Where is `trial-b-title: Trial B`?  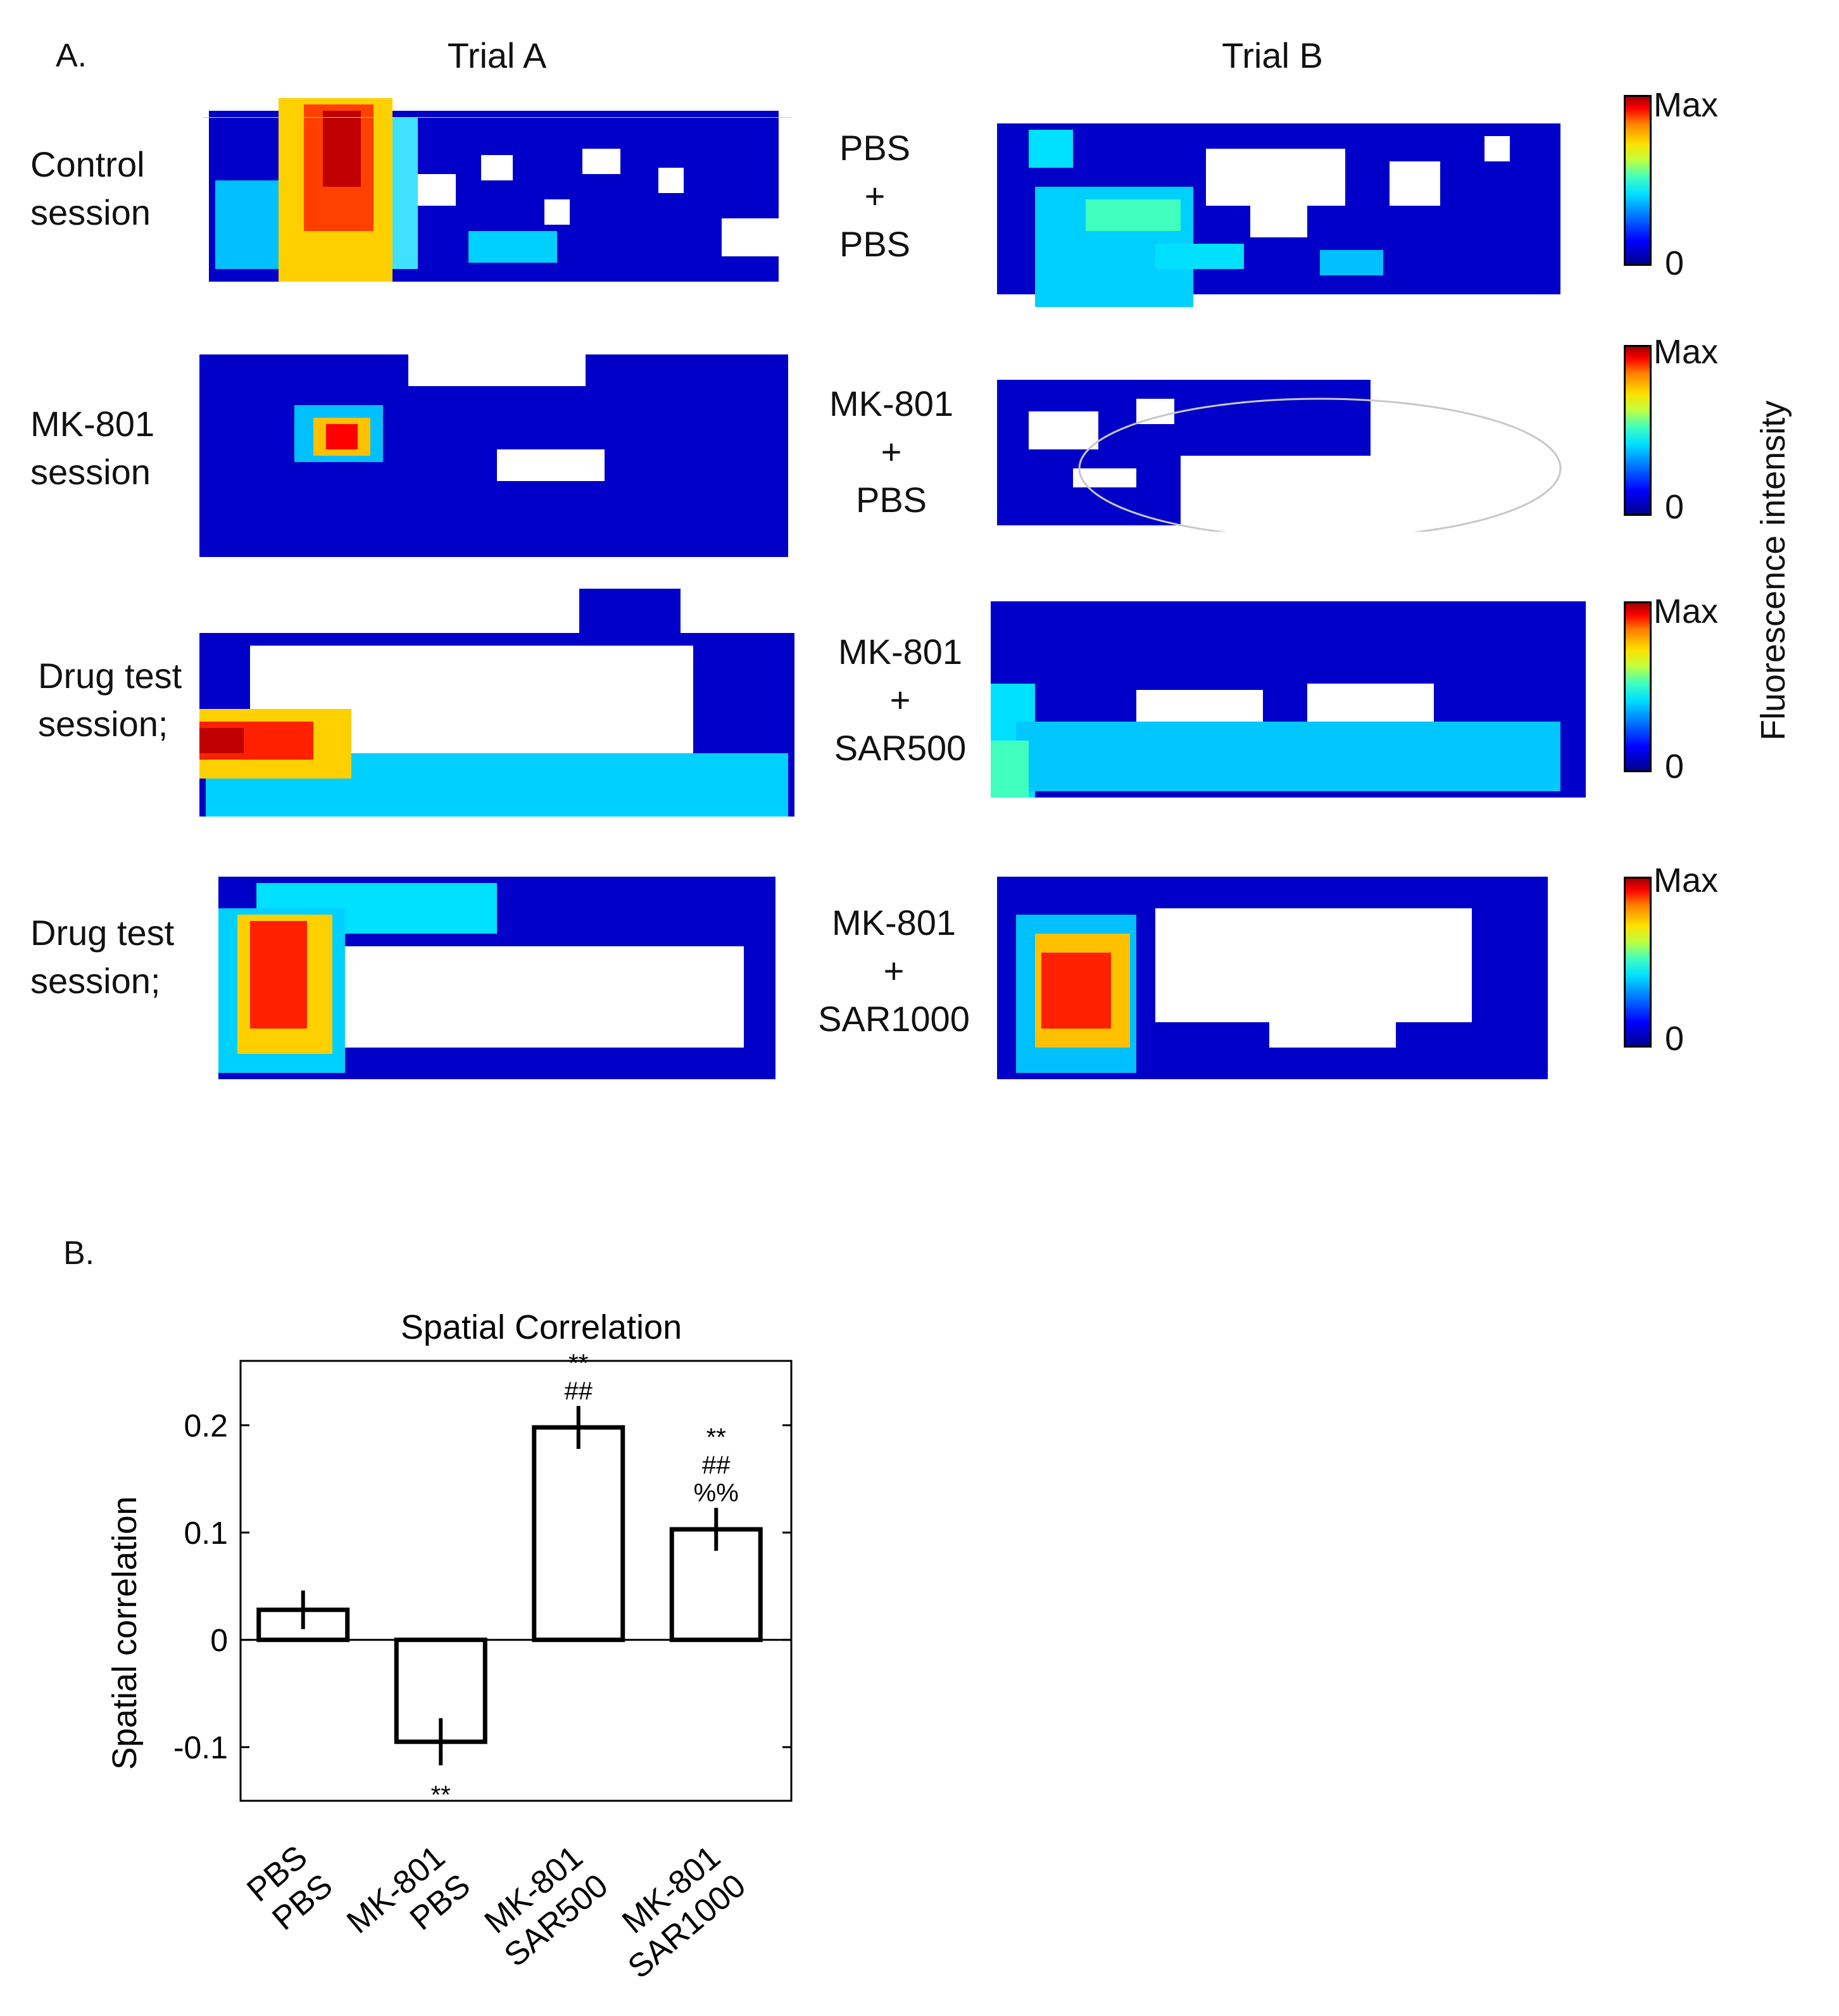 trial-b-title: Trial B is located at coordinates (1272, 55).